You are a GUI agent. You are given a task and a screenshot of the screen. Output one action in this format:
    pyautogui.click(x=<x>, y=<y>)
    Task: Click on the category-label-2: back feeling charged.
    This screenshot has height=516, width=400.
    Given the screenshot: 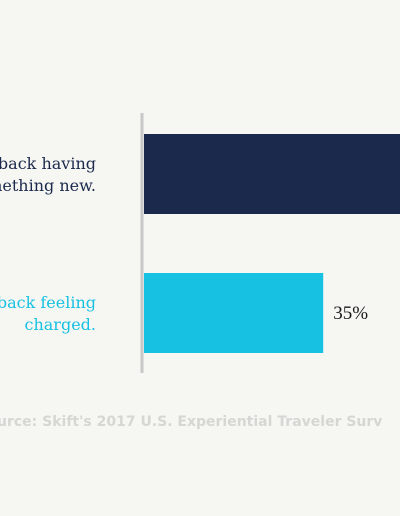 What is the action you would take?
    pyautogui.click(x=48, y=313)
    